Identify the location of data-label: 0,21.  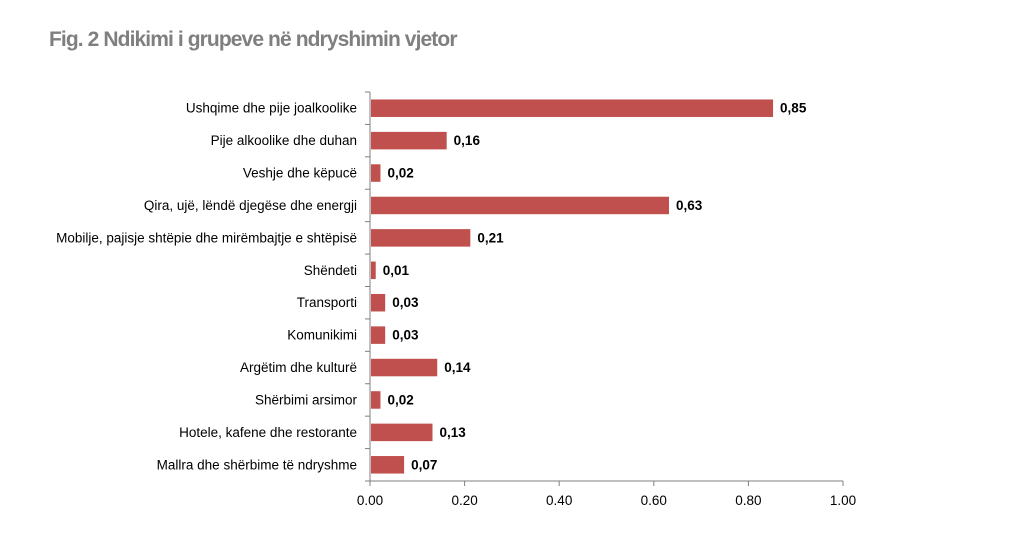
(490, 237).